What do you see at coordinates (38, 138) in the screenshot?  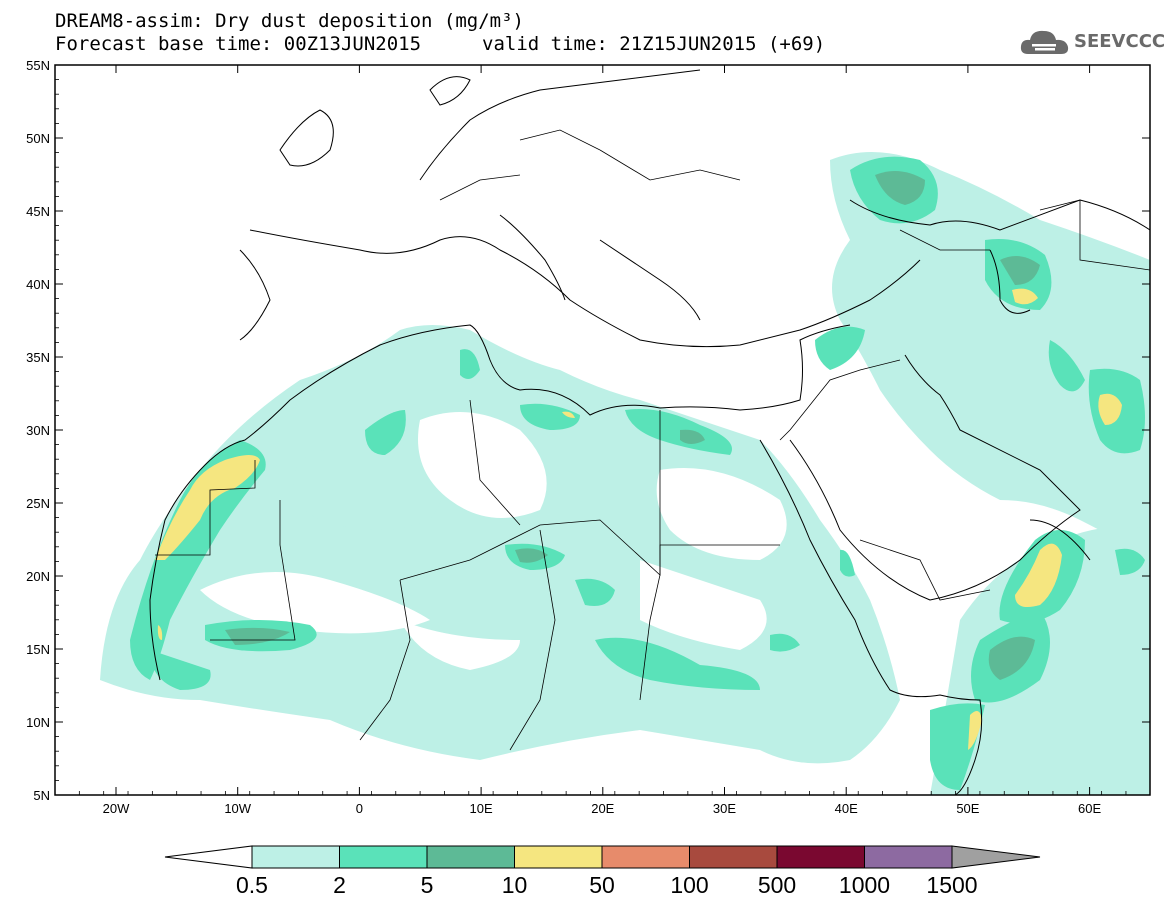 I see `lat-tick-label: 50N` at bounding box center [38, 138].